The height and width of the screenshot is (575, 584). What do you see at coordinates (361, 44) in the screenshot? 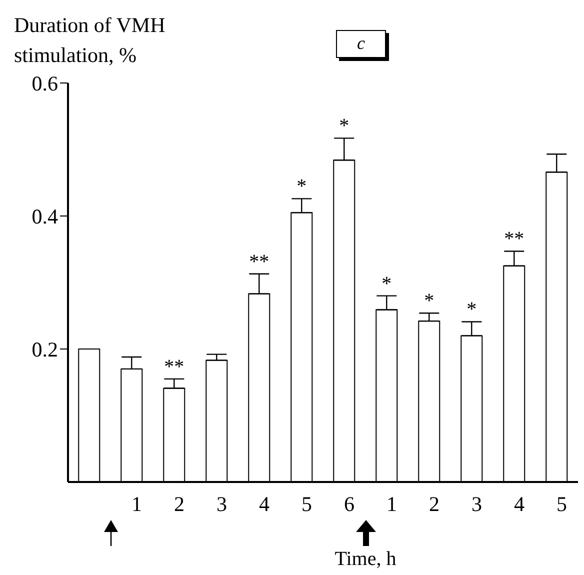
I see `chart-title: c` at bounding box center [361, 44].